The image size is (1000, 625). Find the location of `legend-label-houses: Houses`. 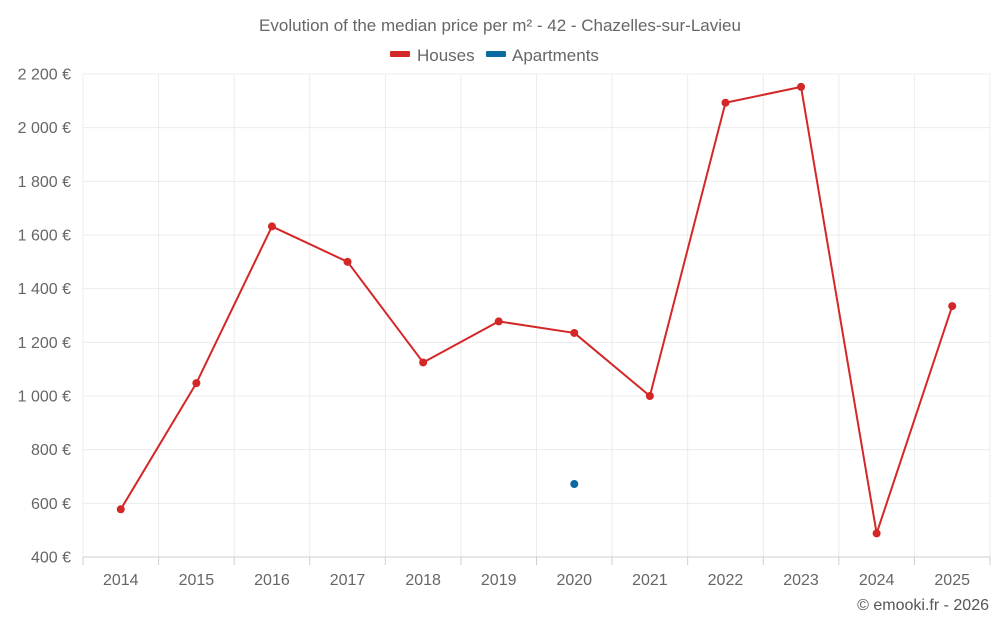

legend-label-houses: Houses is located at coordinates (446, 55).